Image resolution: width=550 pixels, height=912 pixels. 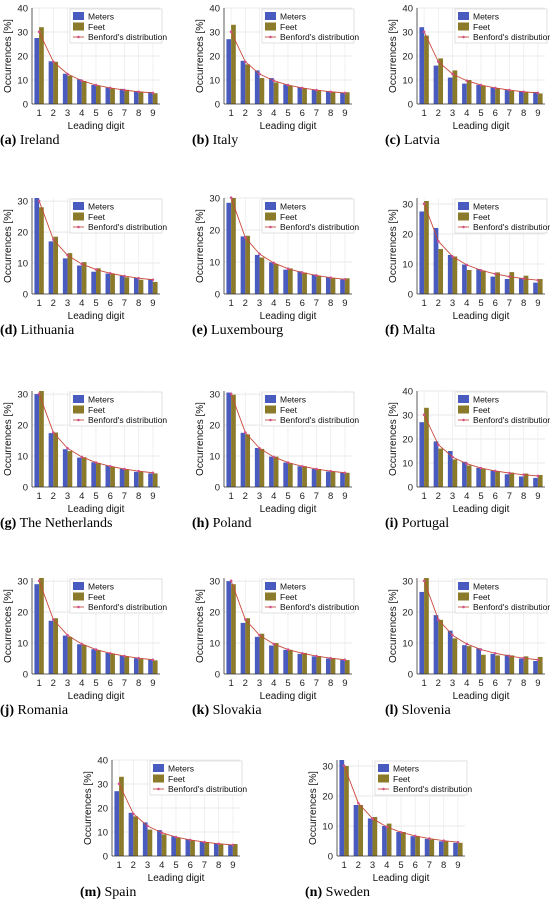 What do you see at coordinates (417, 524) in the screenshot?
I see `panel-caption: (i) Portugal` at bounding box center [417, 524].